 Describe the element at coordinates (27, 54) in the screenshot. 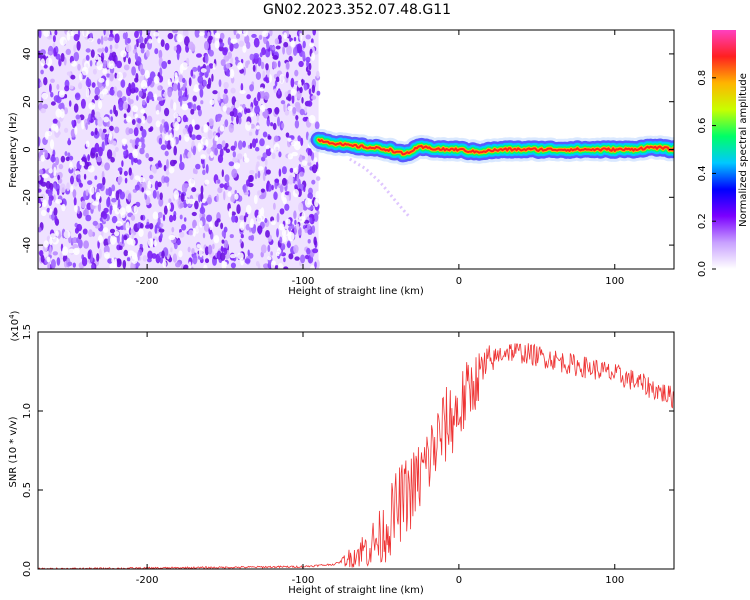

I see `spectrogram-y-tick-label: 40` at that location.